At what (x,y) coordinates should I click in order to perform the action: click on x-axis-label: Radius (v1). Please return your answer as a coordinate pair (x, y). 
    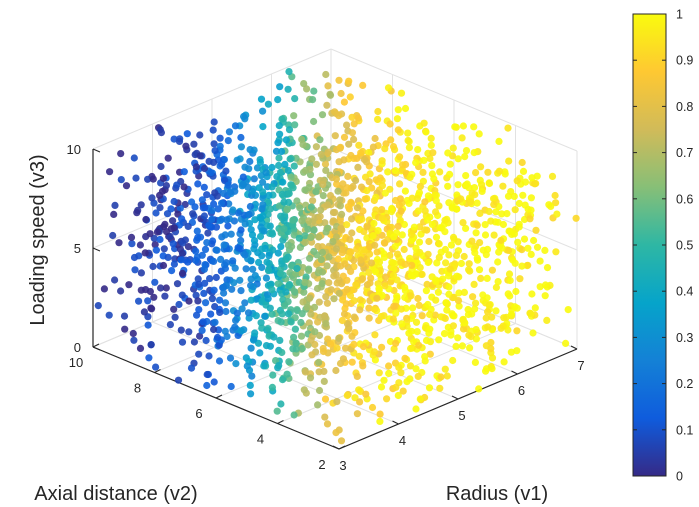
    Looking at the image, I should click on (497, 494).